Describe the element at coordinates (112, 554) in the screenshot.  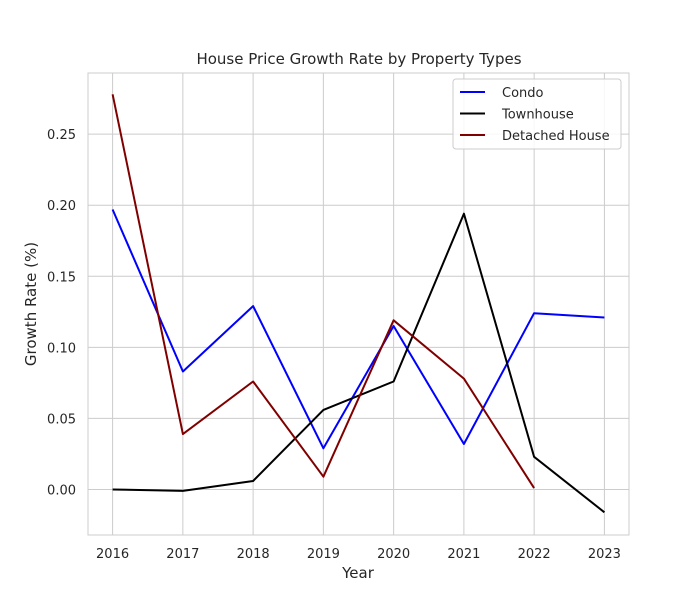
I see `x-tick-label: 2016` at that location.